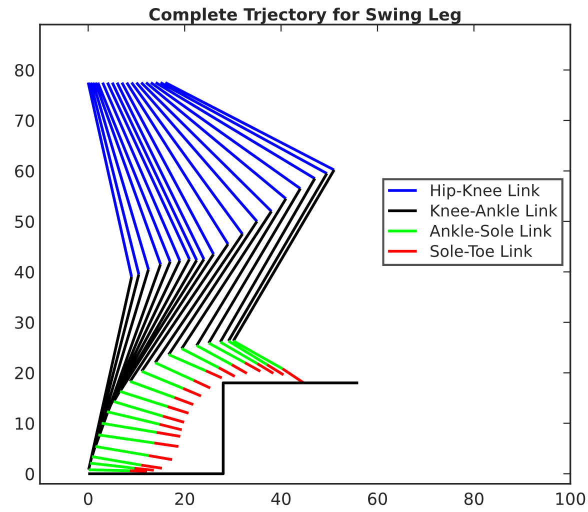  I want to click on y-tick-label: 70, so click(24, 121).